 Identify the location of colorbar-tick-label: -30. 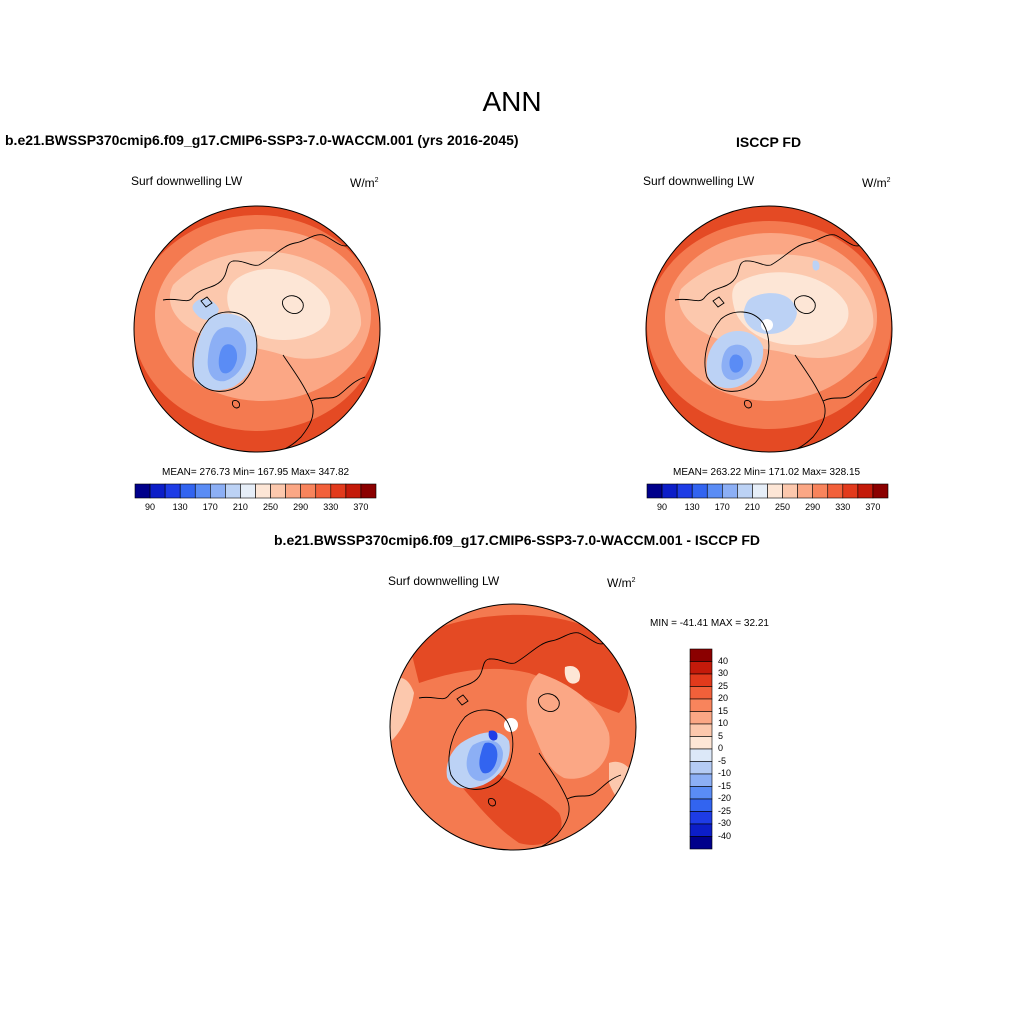
(725, 823).